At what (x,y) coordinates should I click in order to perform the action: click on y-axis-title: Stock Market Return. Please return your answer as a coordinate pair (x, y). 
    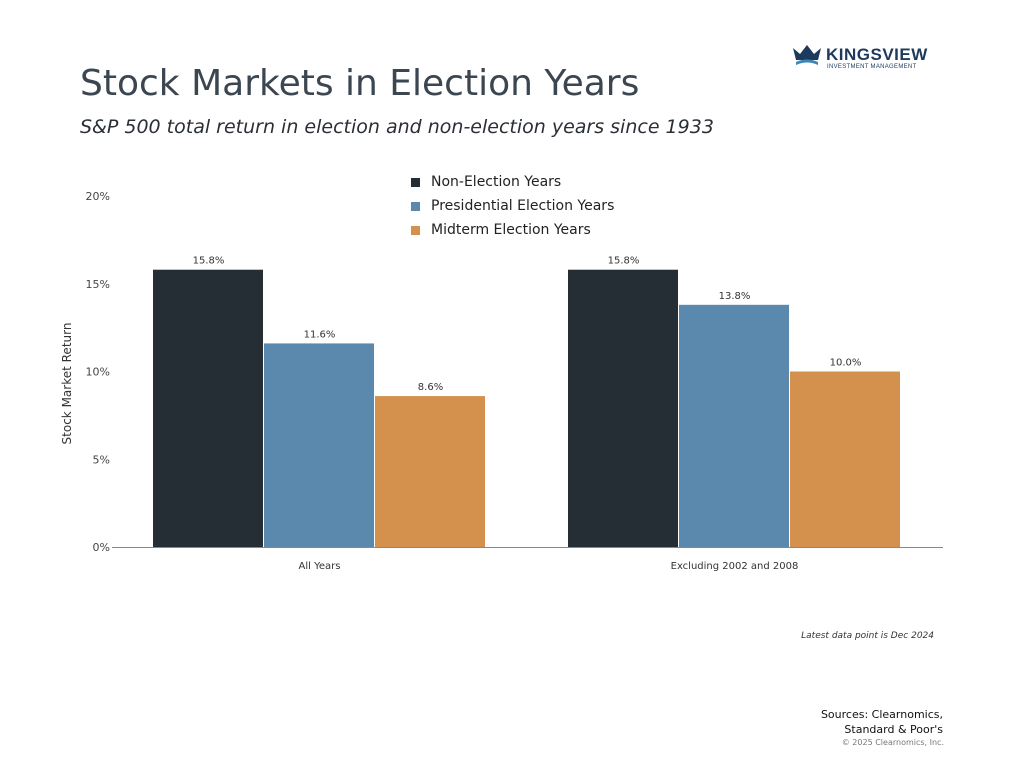
    Looking at the image, I should click on (67, 384).